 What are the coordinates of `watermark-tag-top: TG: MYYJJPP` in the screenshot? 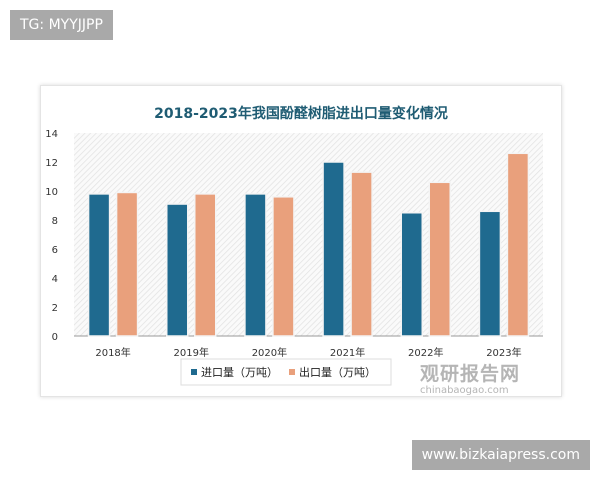 It's located at (61, 25).